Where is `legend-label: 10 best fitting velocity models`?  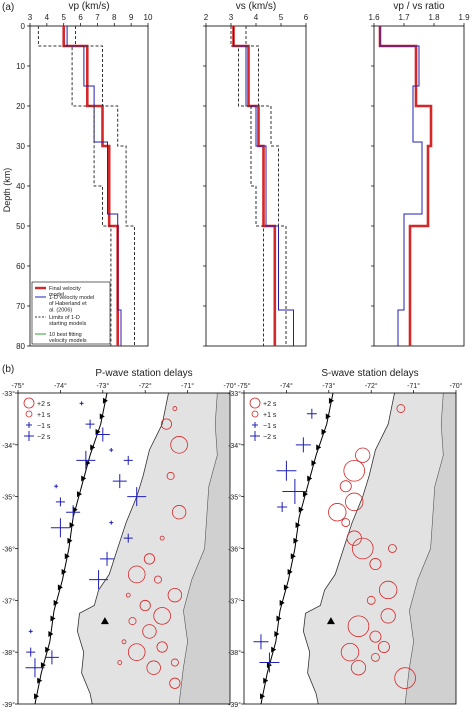
legend-label: 10 best fitting velocity models is located at coordinates (68, 338).